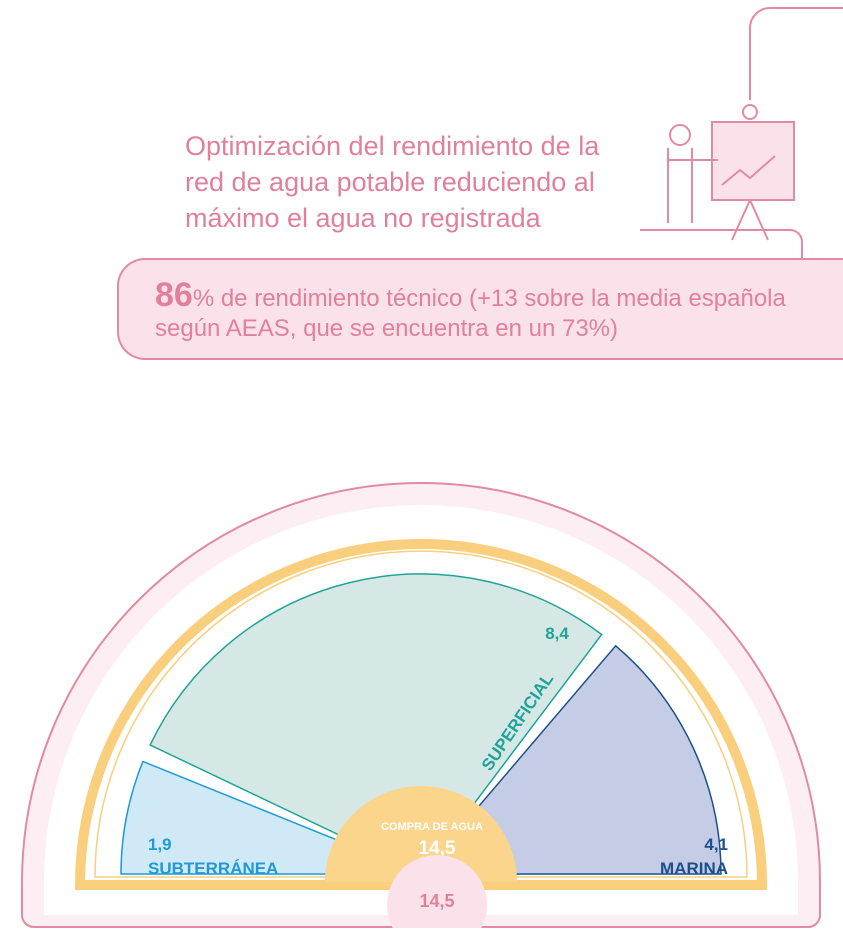  Describe the element at coordinates (421, 834) in the screenshot. I see `center-circle` at that location.